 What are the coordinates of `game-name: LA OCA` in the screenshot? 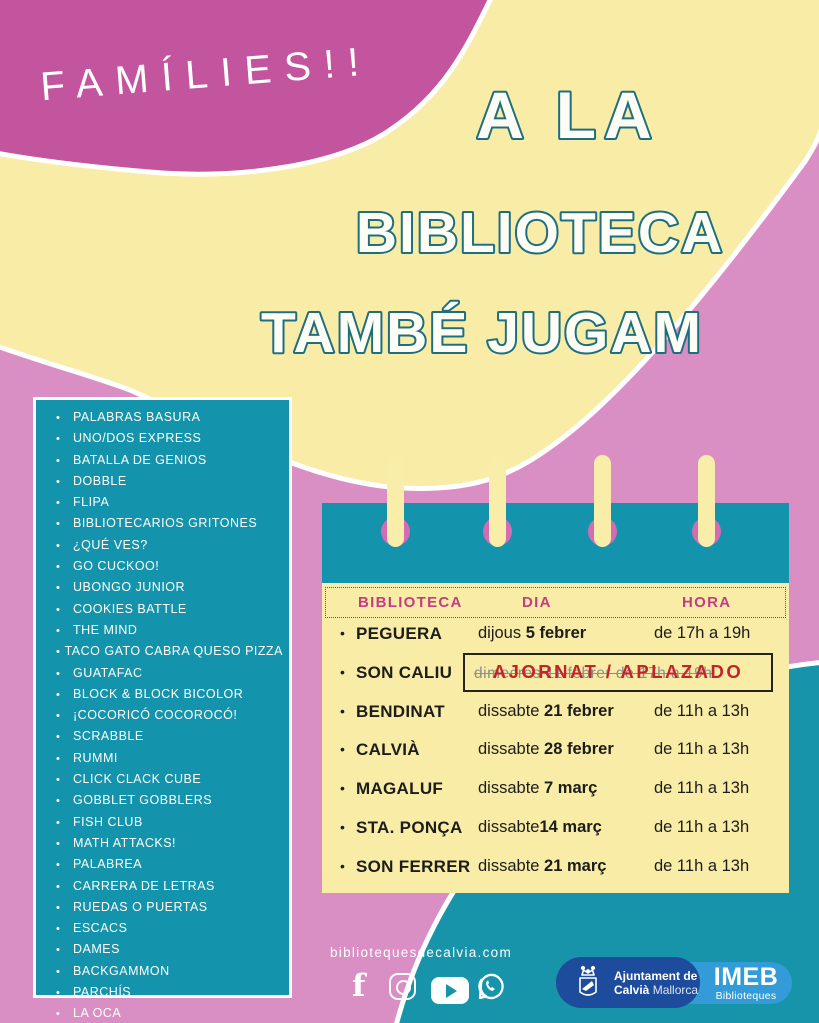 It's located at (97, 1013).